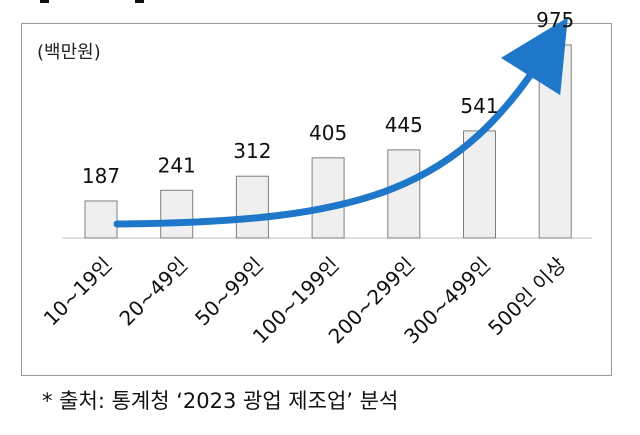  What do you see at coordinates (69, 52) in the screenshot?
I see `unit-label: (백만원)` at bounding box center [69, 52].